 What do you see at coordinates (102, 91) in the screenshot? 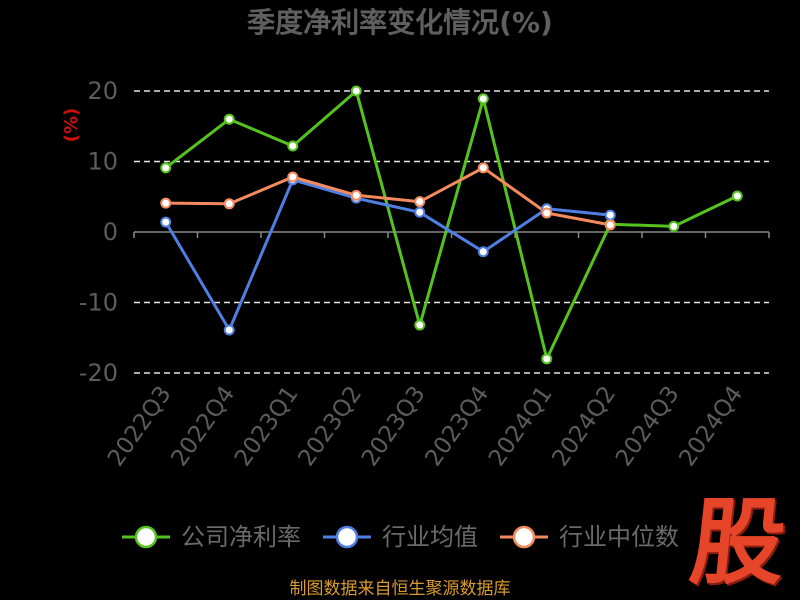
I see `y-tick-label: 20` at bounding box center [102, 91].